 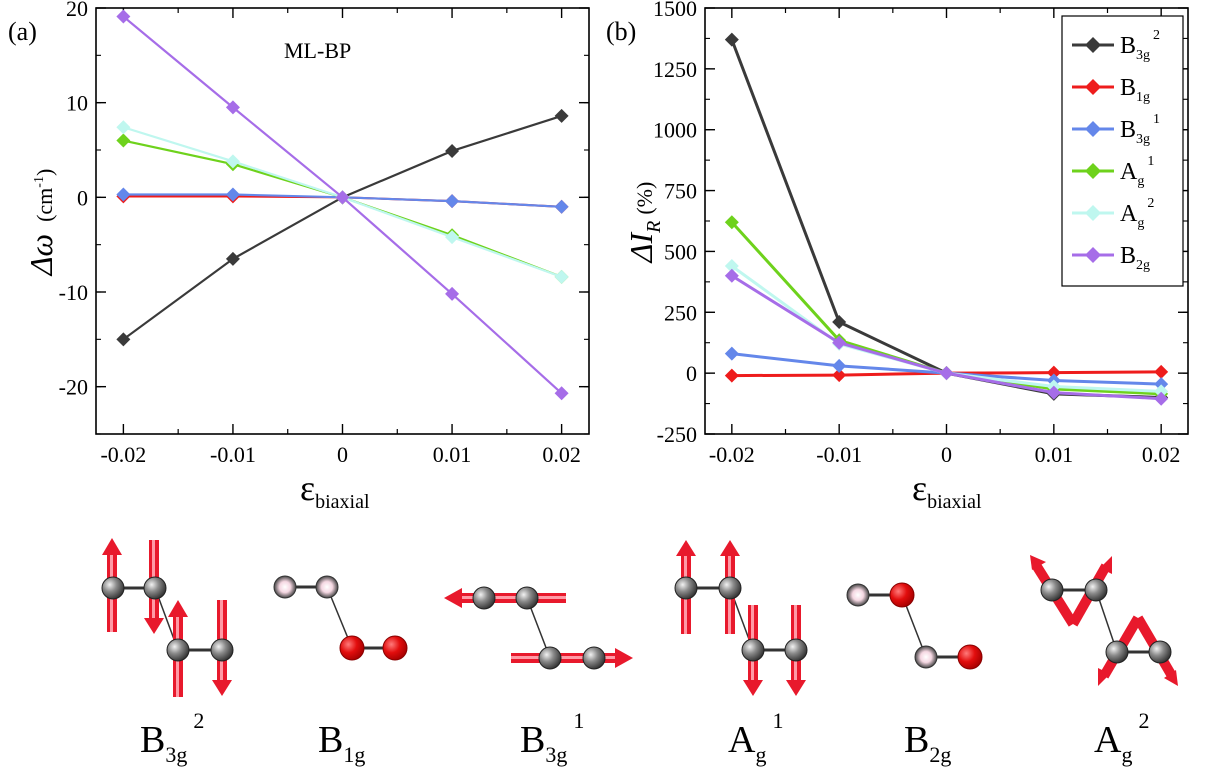 What do you see at coordinates (44, 205) in the screenshot?
I see `panel-a-ylabel-unit: (cm` at bounding box center [44, 205].